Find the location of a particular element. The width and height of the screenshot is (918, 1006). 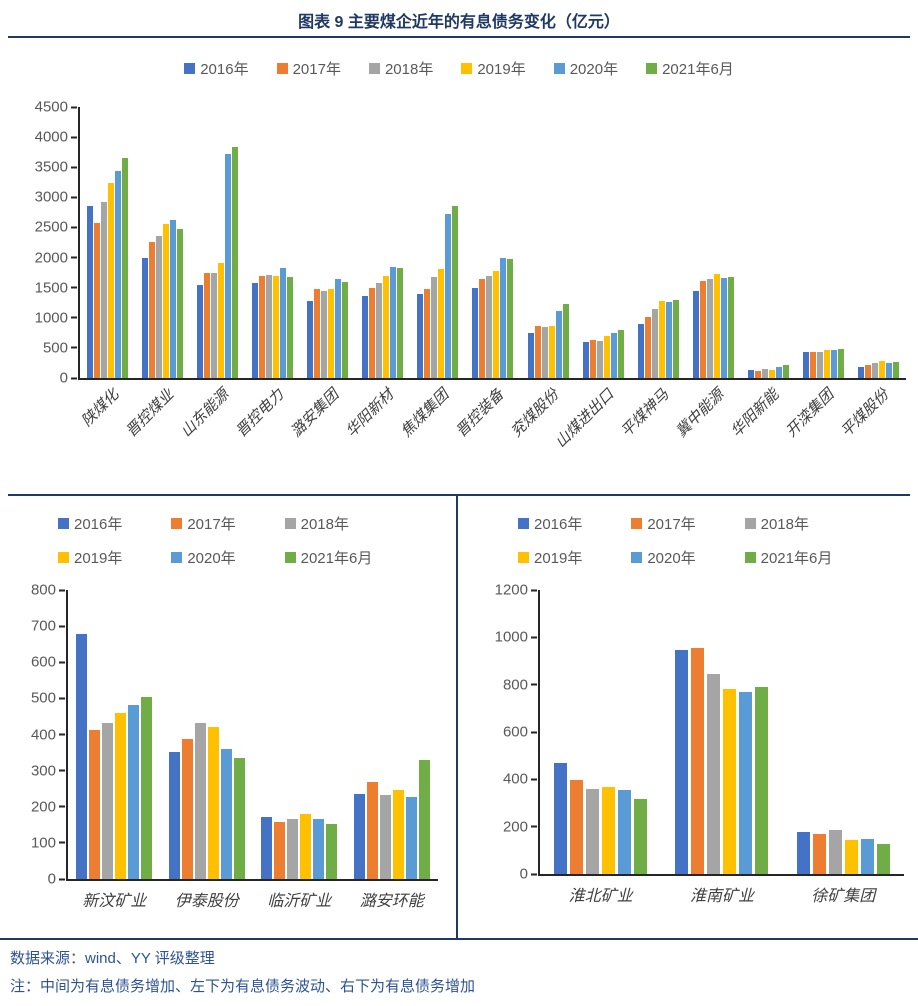

bar-淮北矿业-2016年 is located at coordinates (561, 818).